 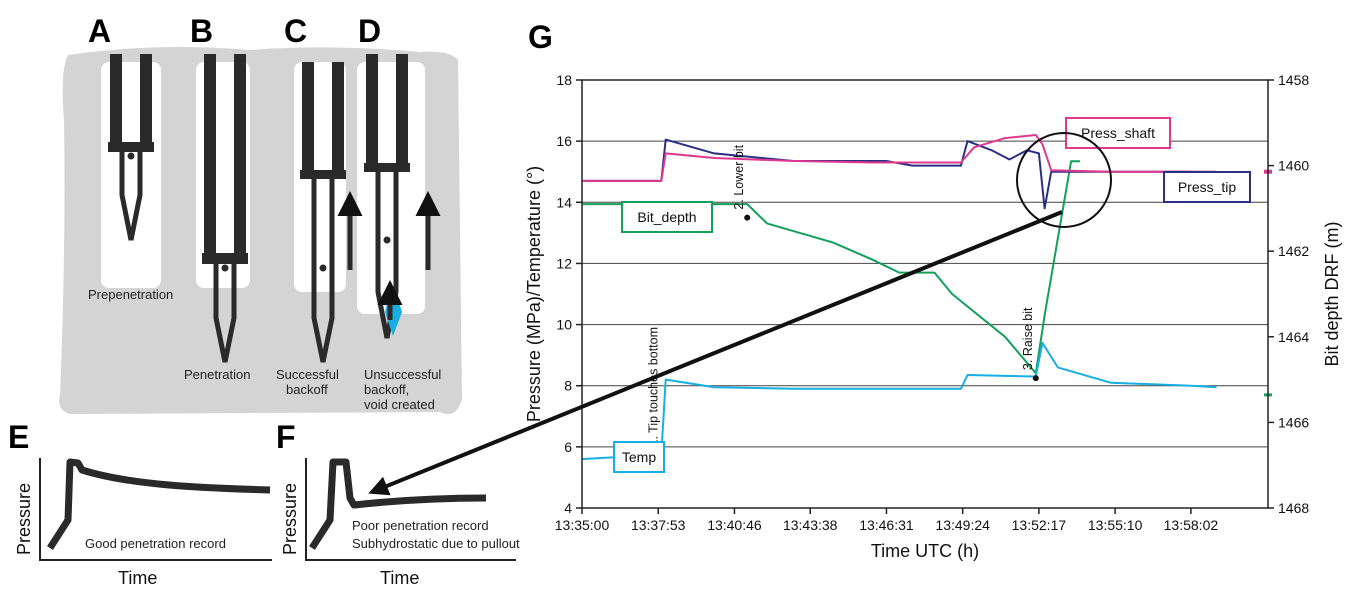 I want to click on x-tick-label: 13:37:53, so click(x=658, y=525).